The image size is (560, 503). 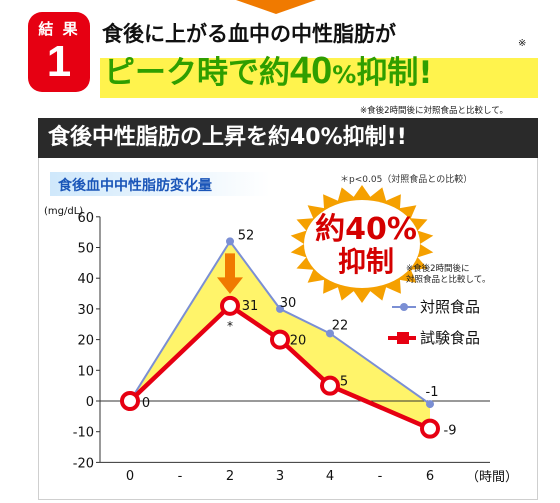 I want to click on arrow-down-icon, so click(x=230, y=285).